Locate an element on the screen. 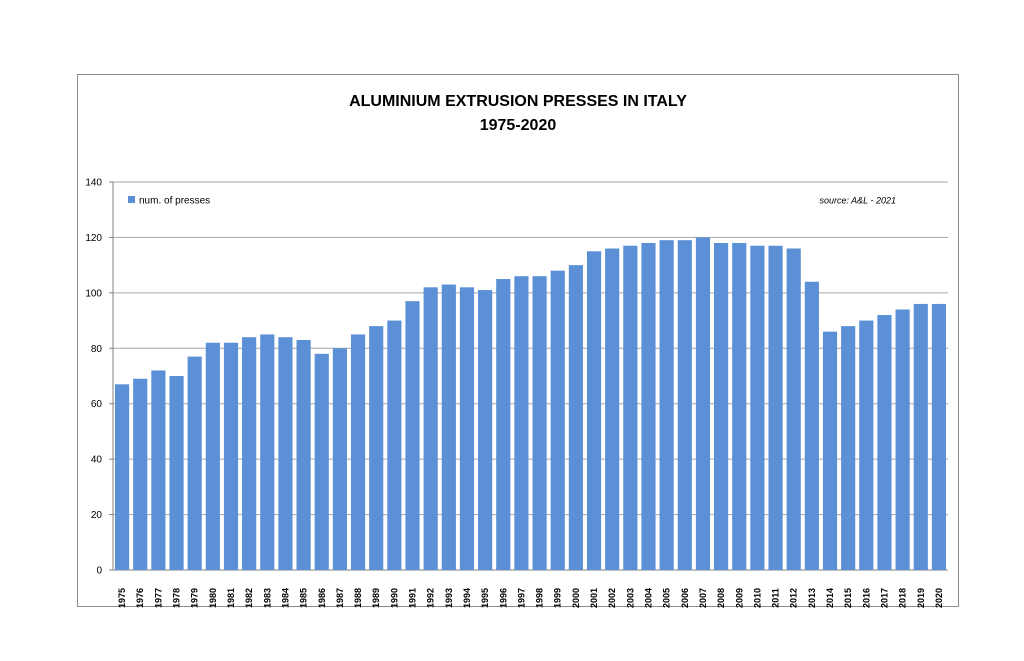 This screenshot has height=661, width=1024. bar-1988 is located at coordinates (358, 452).